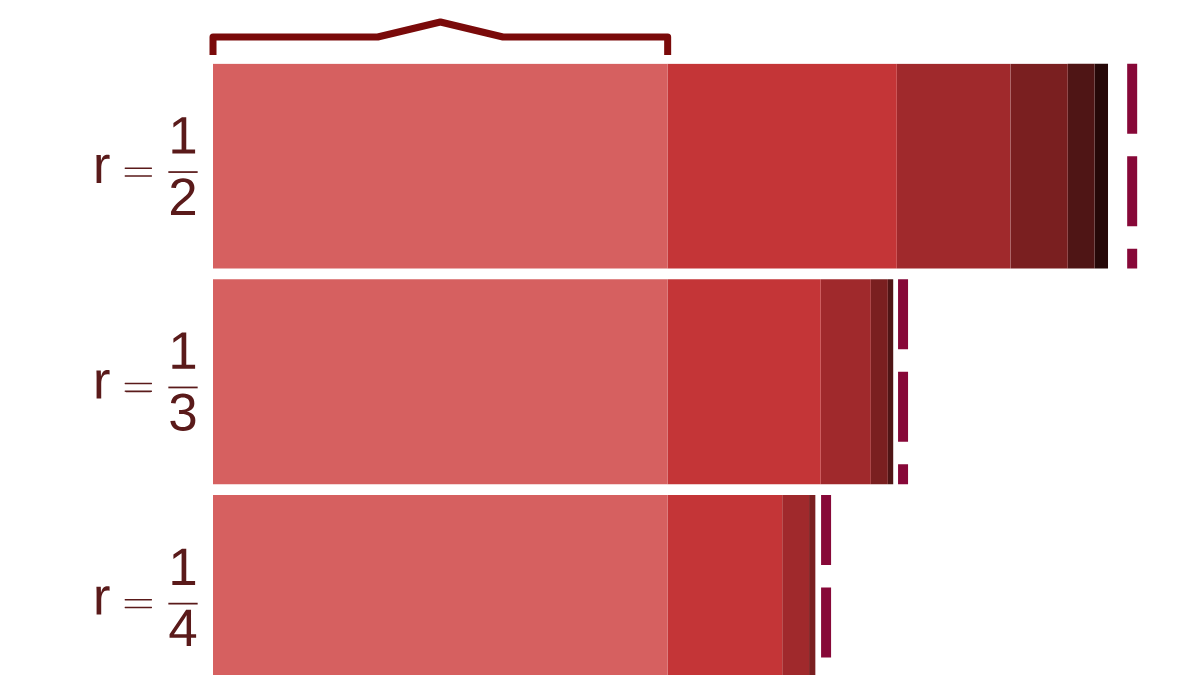 This screenshot has height=675, width=1200. Describe the element at coordinates (147, 381) in the screenshot. I see `y-tick-label: $\mathrm{r = \dfrac{1}{3}}$` at that location.